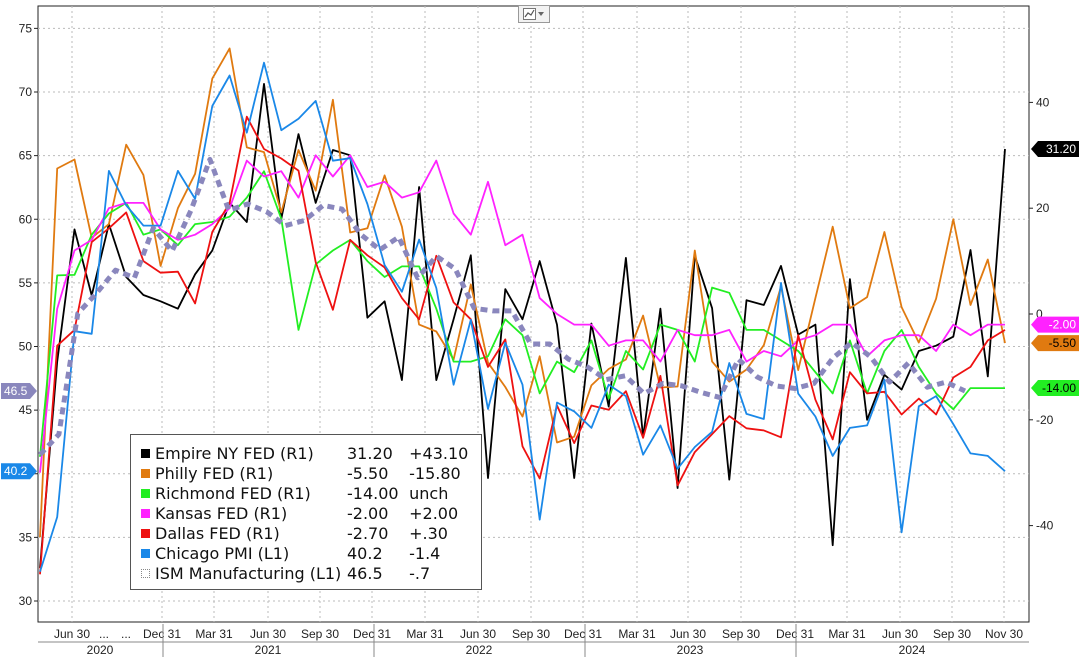  What do you see at coordinates (434, 513) in the screenshot?
I see `legend-change-value: +2.00` at bounding box center [434, 513].